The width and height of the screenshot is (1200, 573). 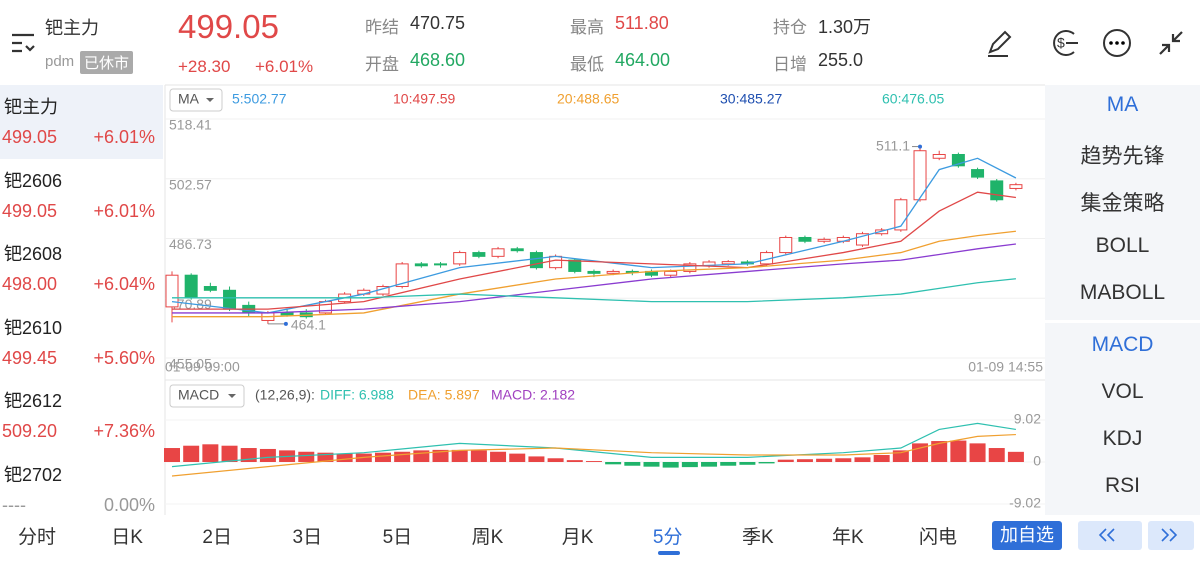 I want to click on y-tick-label: 502.57, so click(x=190, y=184).